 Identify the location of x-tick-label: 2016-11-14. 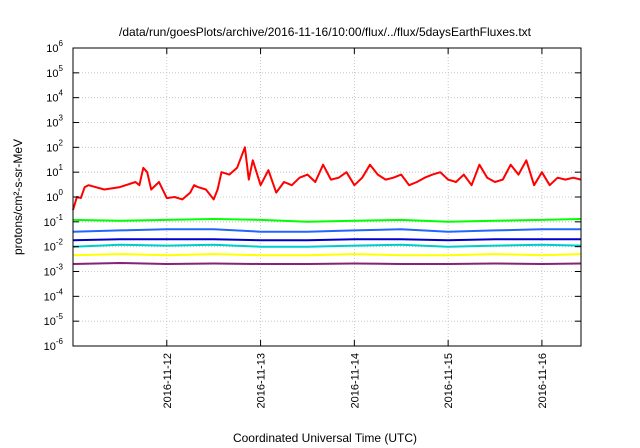
(355, 380).